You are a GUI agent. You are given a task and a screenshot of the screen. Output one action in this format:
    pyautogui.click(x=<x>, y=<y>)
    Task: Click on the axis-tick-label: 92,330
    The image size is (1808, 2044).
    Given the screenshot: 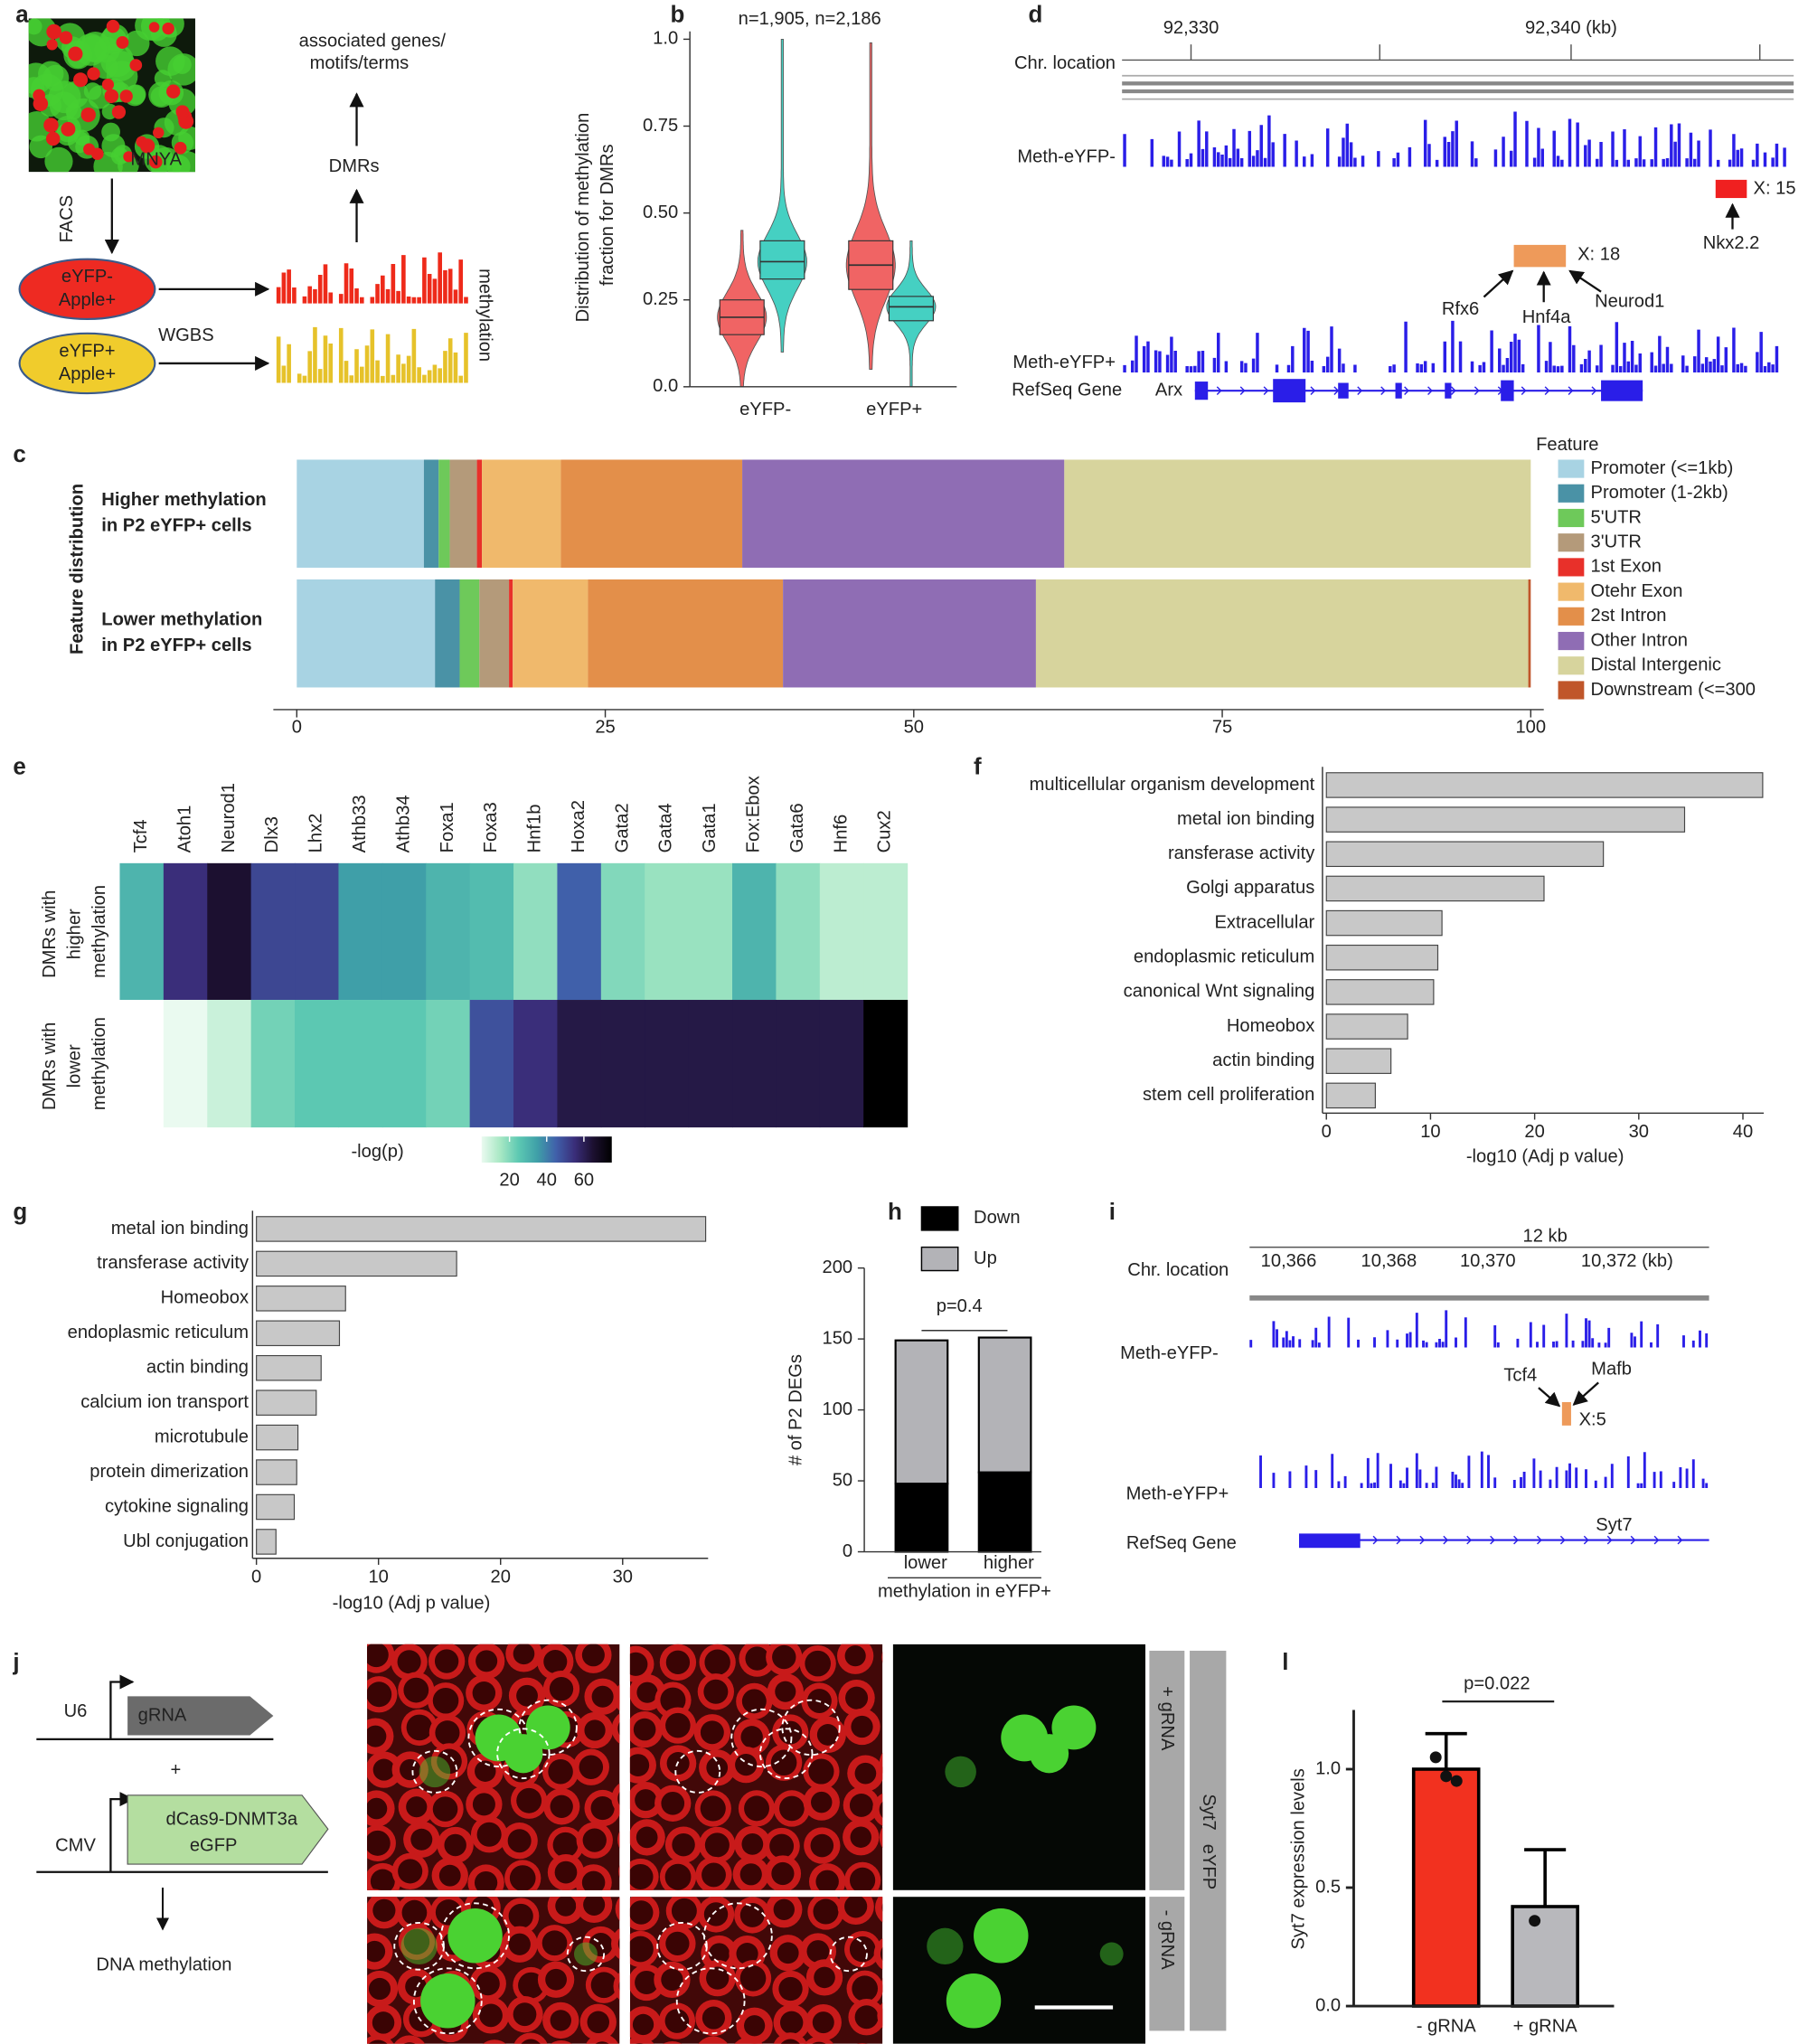 What is the action you would take?
    pyautogui.click(x=1191, y=28)
    